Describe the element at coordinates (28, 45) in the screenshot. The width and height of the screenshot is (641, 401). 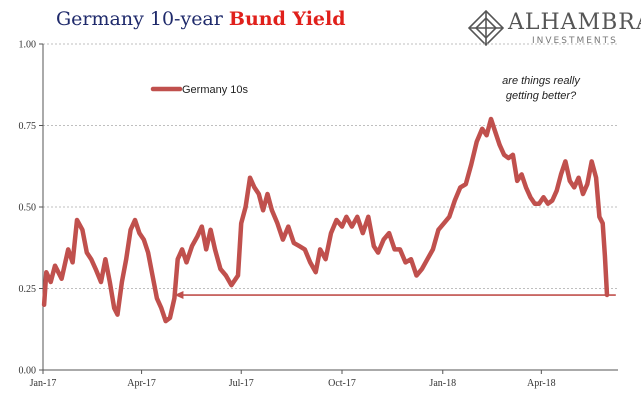
I see `y-tick-label: 1.00` at that location.